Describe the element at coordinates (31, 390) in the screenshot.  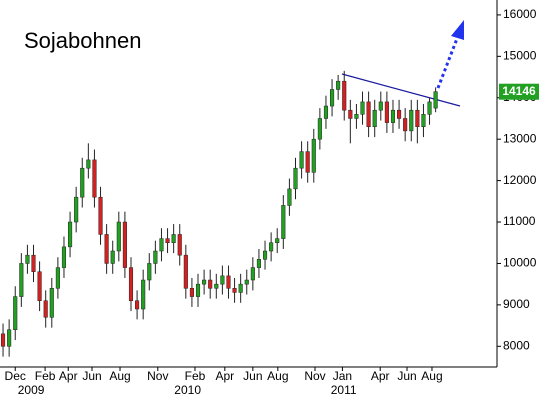
I see `year-label: 2009` at that location.